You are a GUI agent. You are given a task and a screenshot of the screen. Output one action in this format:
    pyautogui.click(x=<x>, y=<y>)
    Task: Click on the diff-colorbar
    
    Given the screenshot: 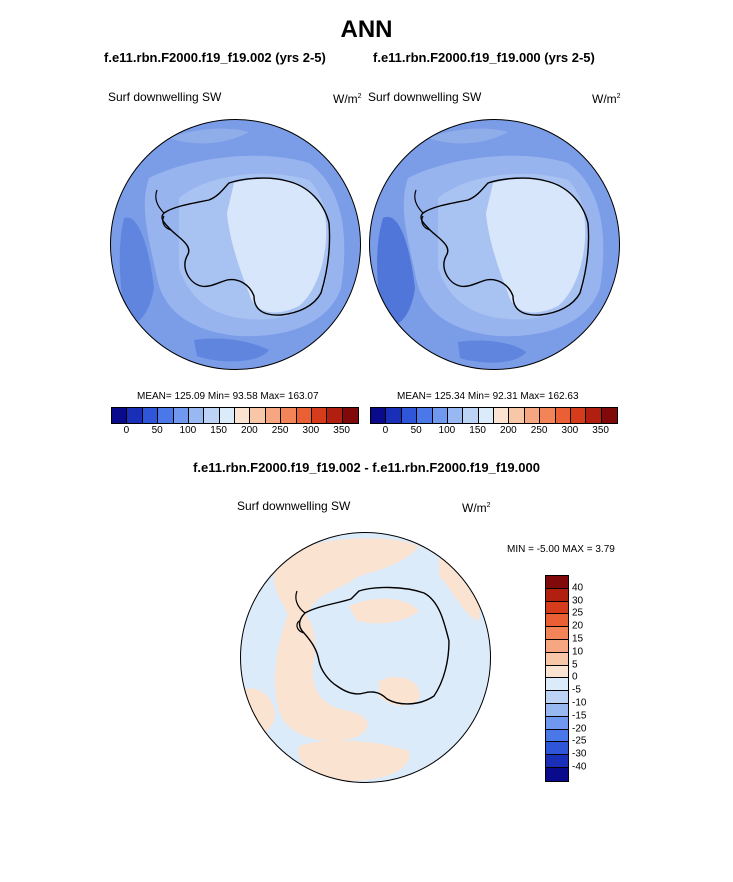 What is the action you would take?
    pyautogui.click(x=557, y=678)
    